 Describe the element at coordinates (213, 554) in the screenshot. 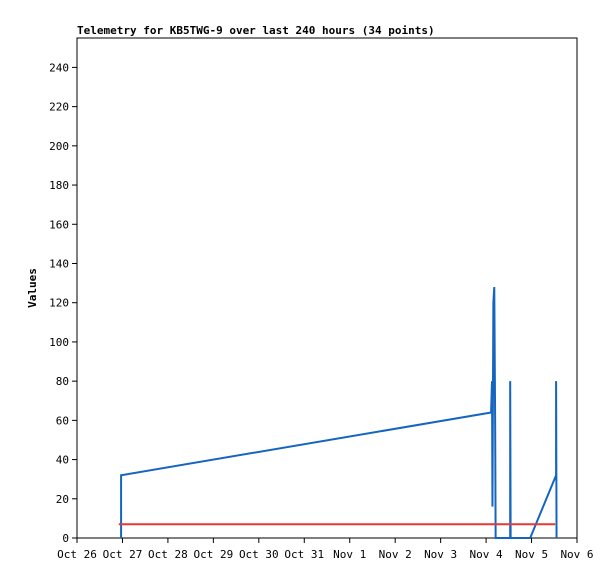

I see `x-tick-label: Oct 29` at that location.